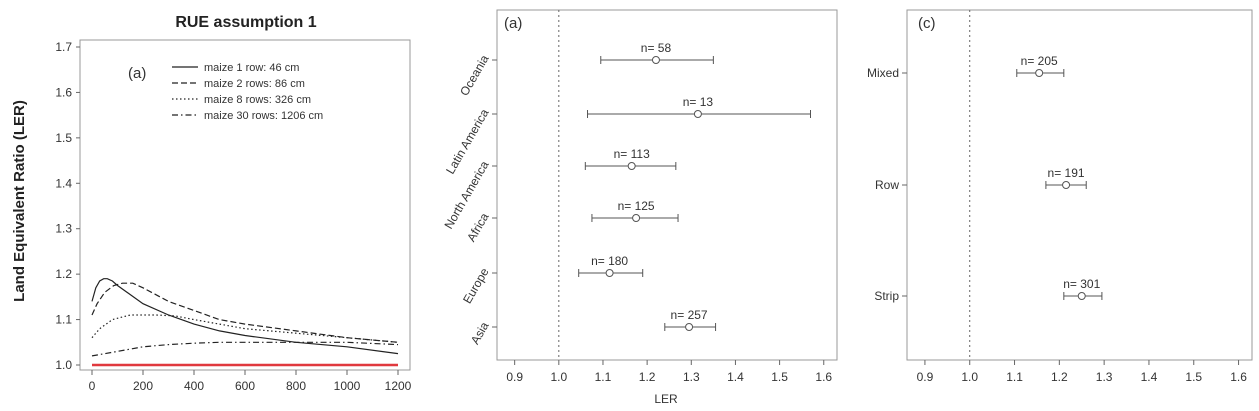 Image resolution: width=1259 pixels, height=411 pixels. Describe the element at coordinates (143, 386) in the screenshot. I see `x-tick-label: 200` at that location.